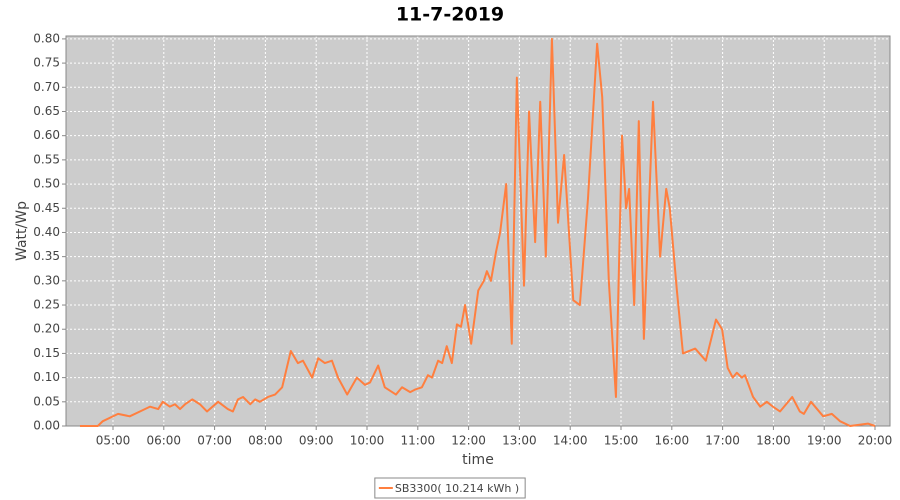 The height and width of the screenshot is (500, 900). What do you see at coordinates (46, 305) in the screenshot?
I see `y-tick-label: 0.25` at bounding box center [46, 305].